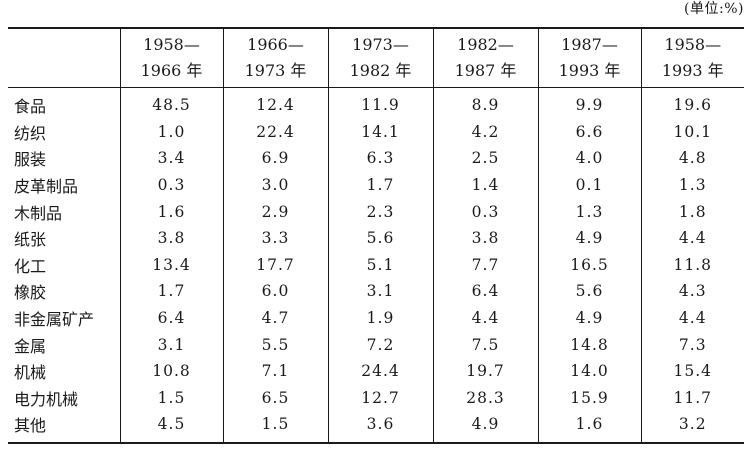  Describe the element at coordinates (485, 57) in the screenshot. I see `column-header: 1982— 1987 年` at that location.